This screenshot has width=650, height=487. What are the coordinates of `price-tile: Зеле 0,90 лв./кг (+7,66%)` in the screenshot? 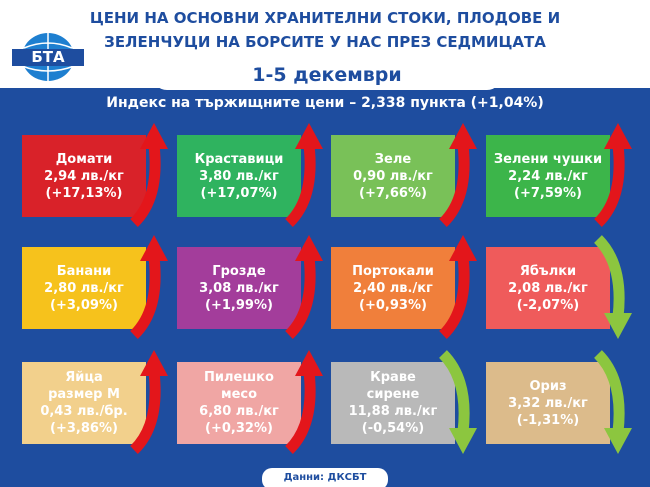 It's located at (393, 176).